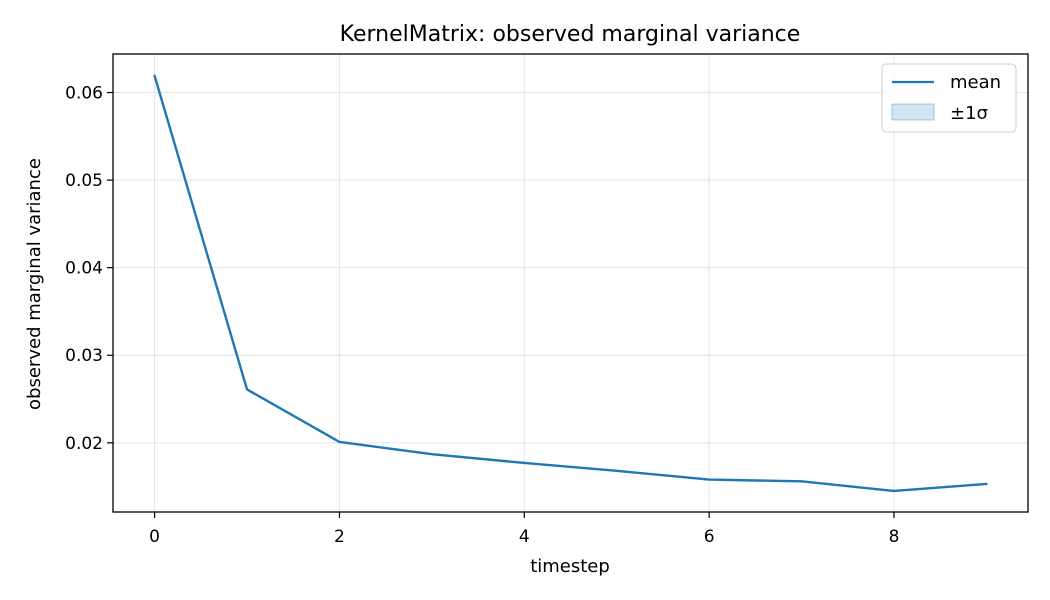 The height and width of the screenshot is (600, 1050). What do you see at coordinates (34, 284) in the screenshot?
I see `y-axis-label: observed marginal variance` at bounding box center [34, 284].